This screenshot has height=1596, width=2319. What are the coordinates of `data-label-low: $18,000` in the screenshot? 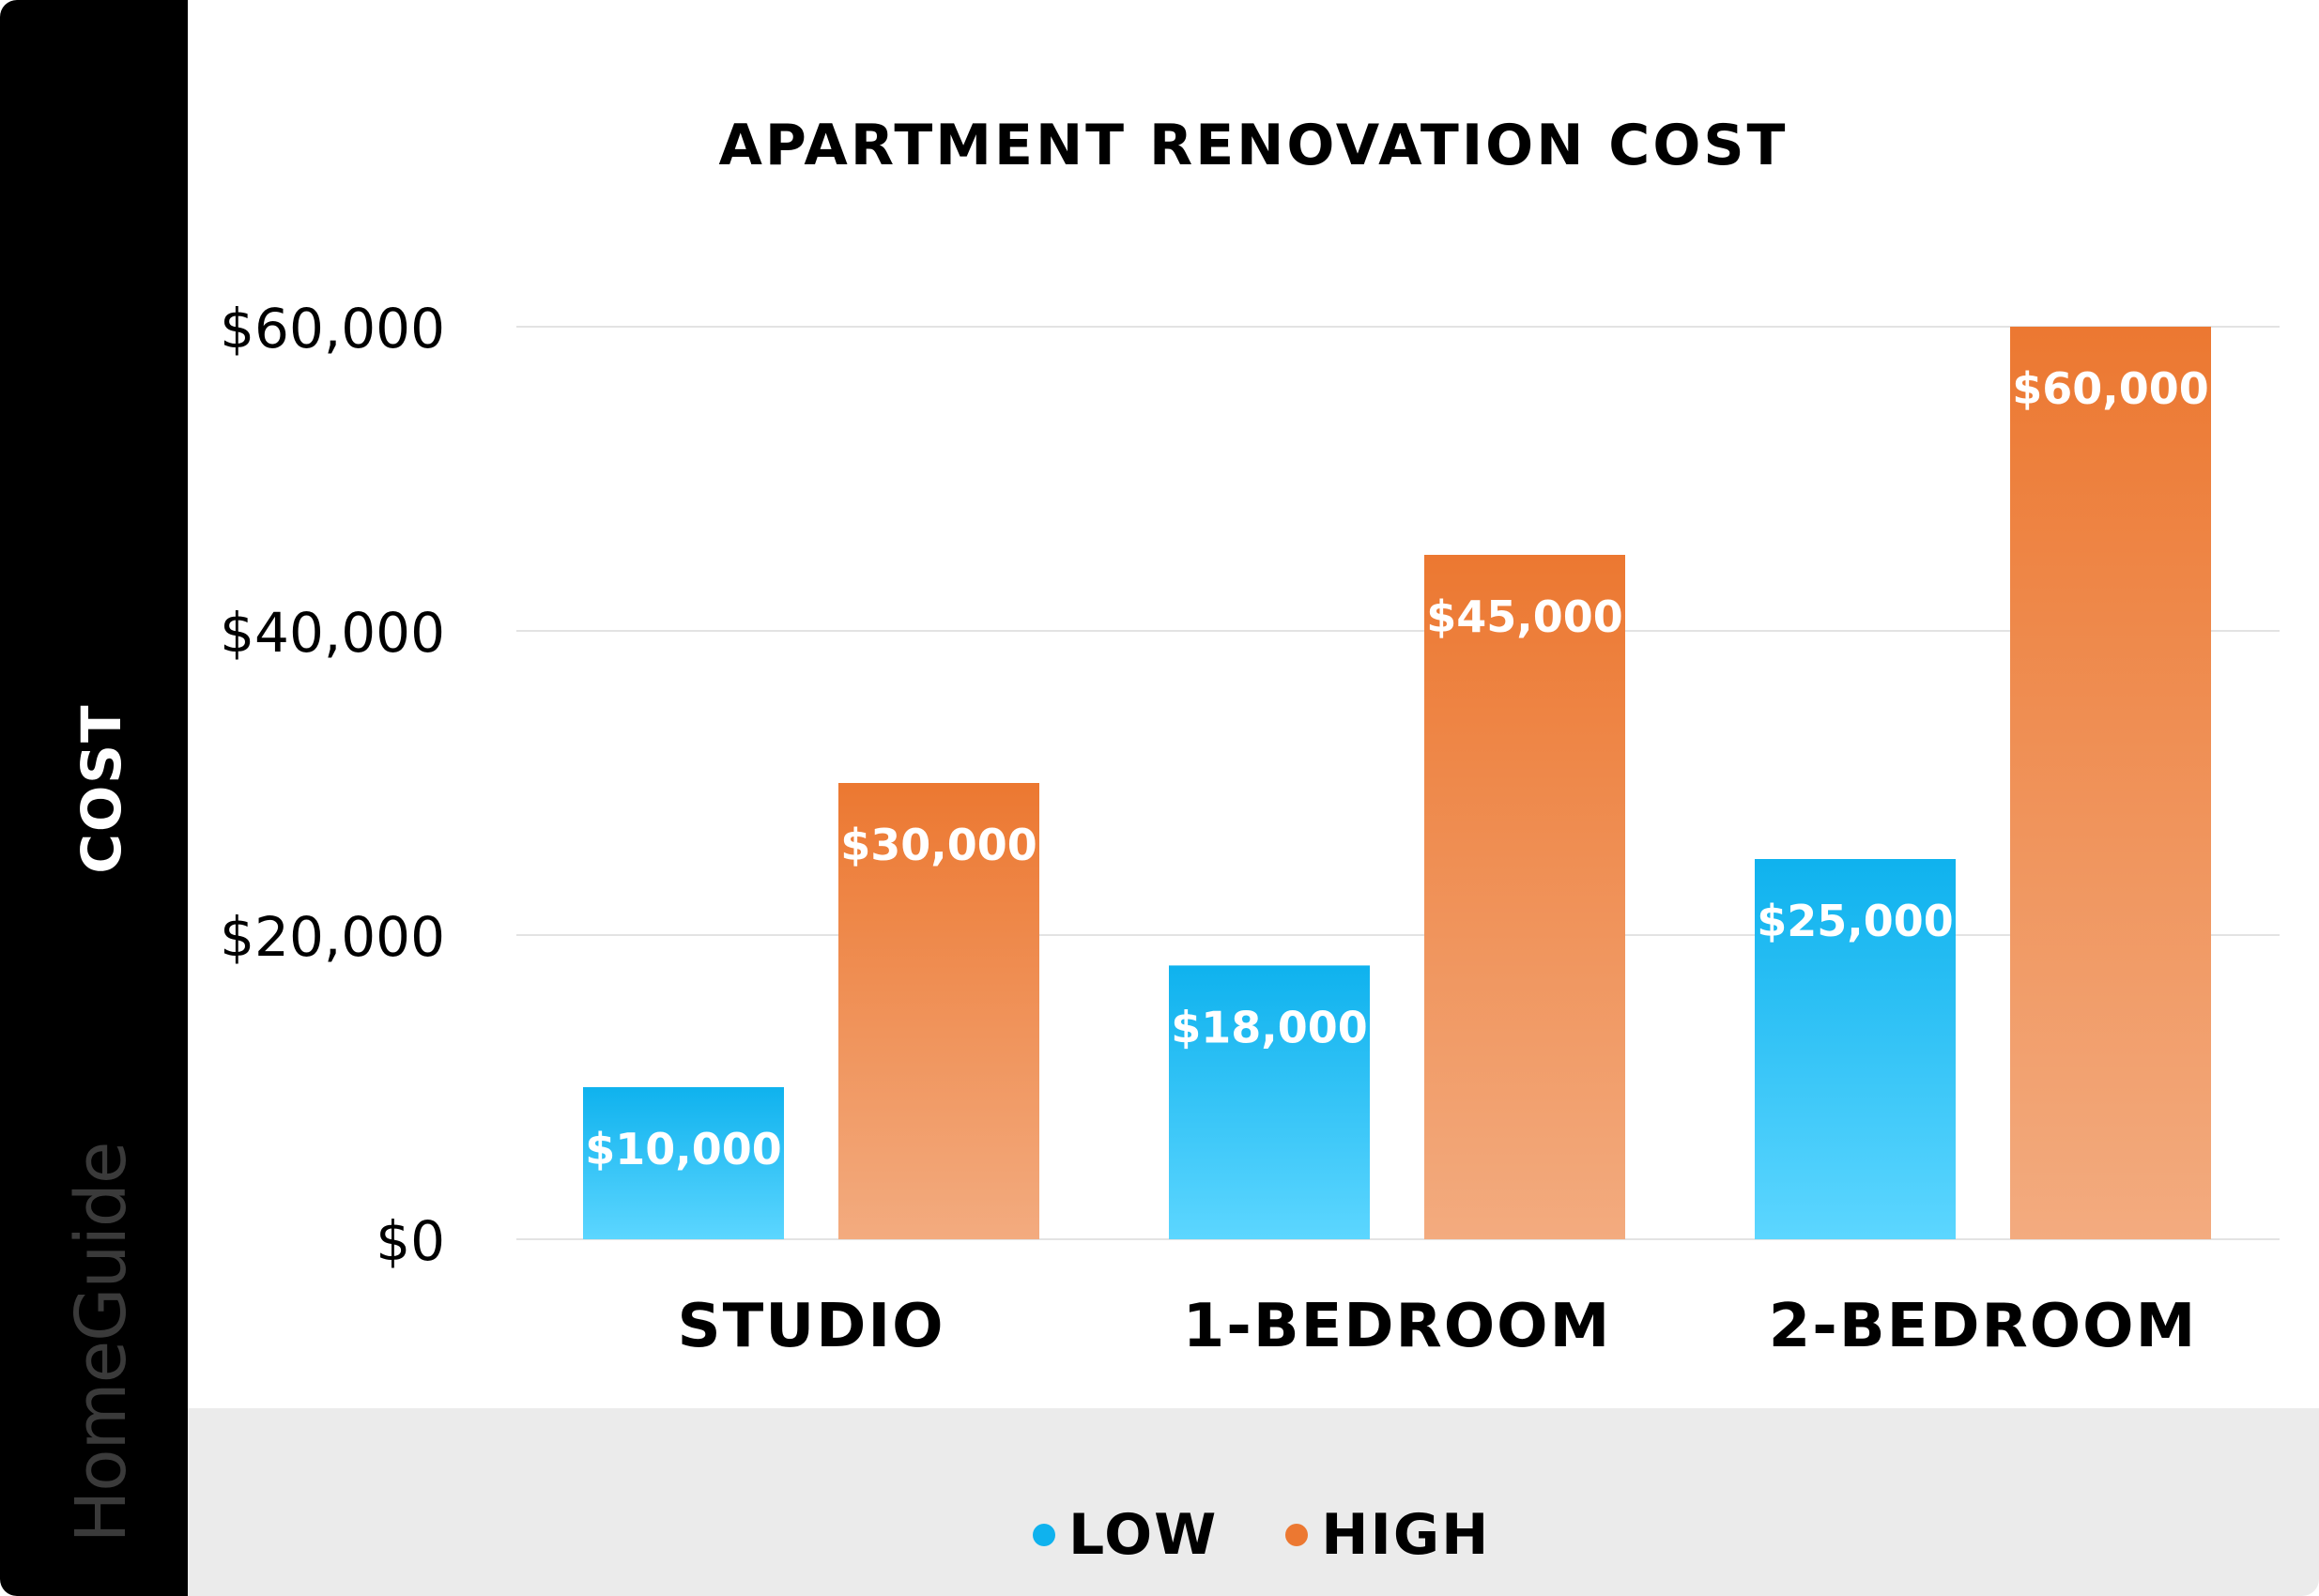 It's located at (1269, 1027).